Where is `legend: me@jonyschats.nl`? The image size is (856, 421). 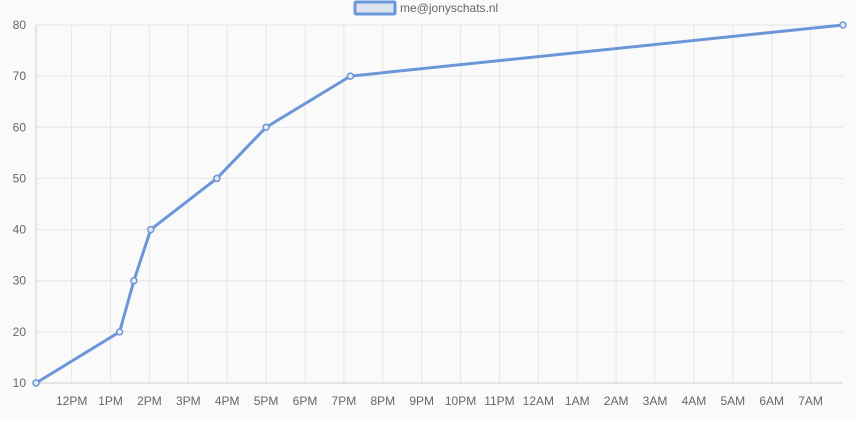 legend: me@jonyschats.nl is located at coordinates (425, 8).